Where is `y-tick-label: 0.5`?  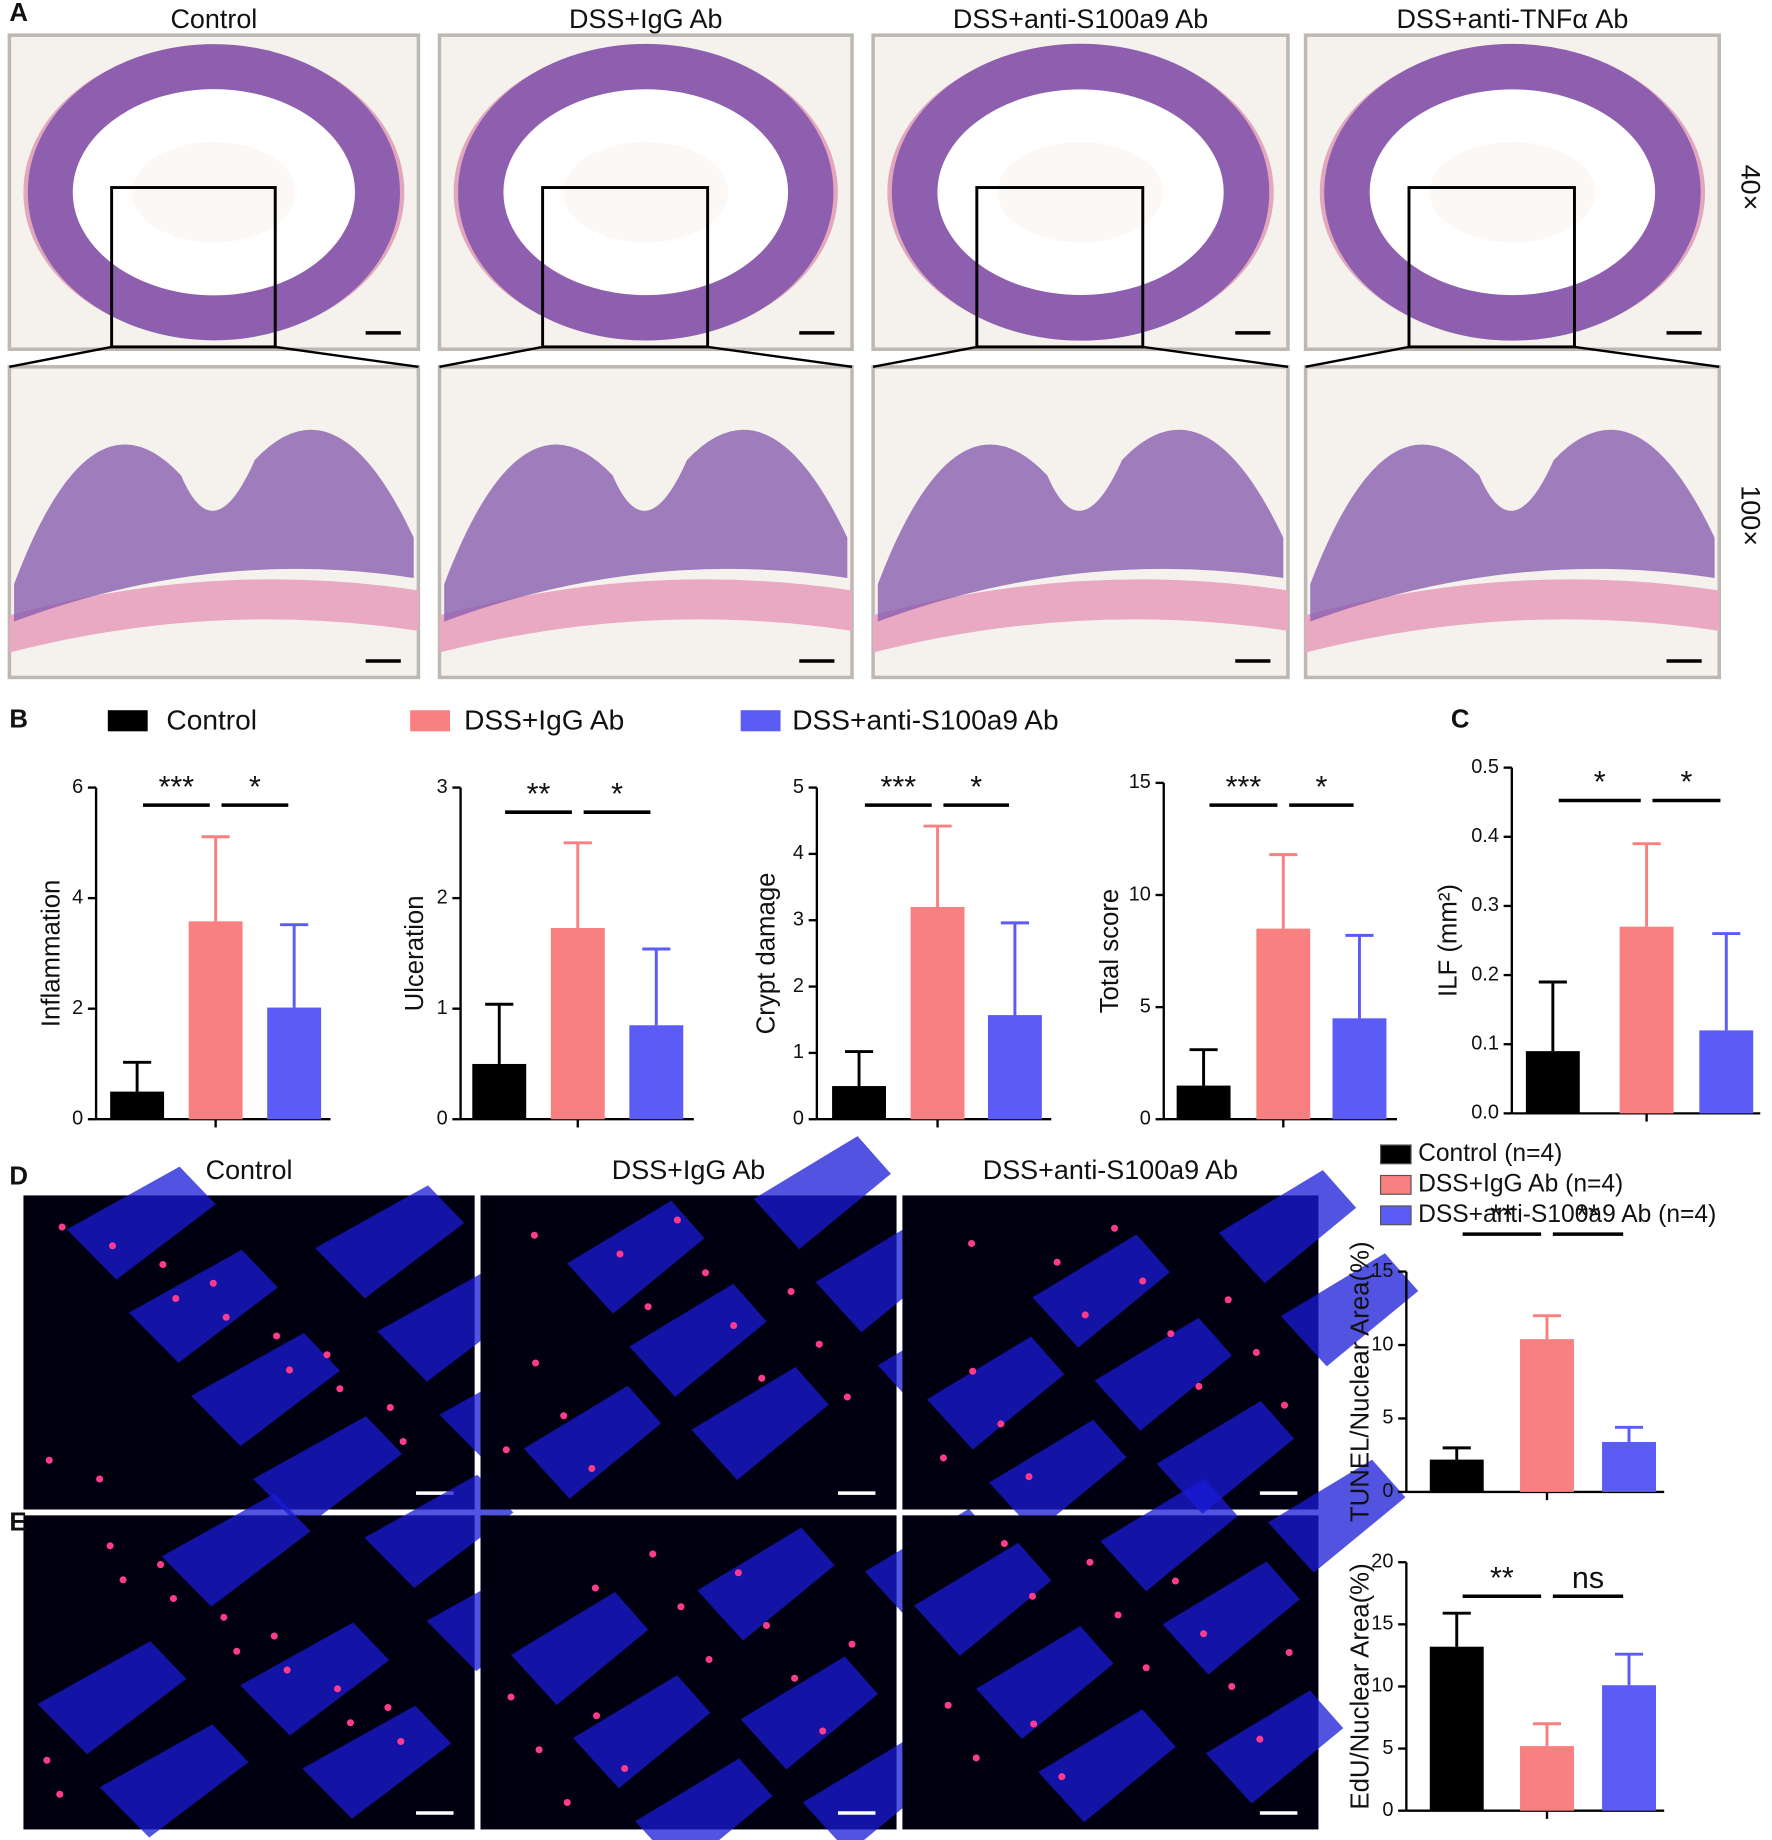
y-tick-label: 0.5 is located at coordinates (1485, 767).